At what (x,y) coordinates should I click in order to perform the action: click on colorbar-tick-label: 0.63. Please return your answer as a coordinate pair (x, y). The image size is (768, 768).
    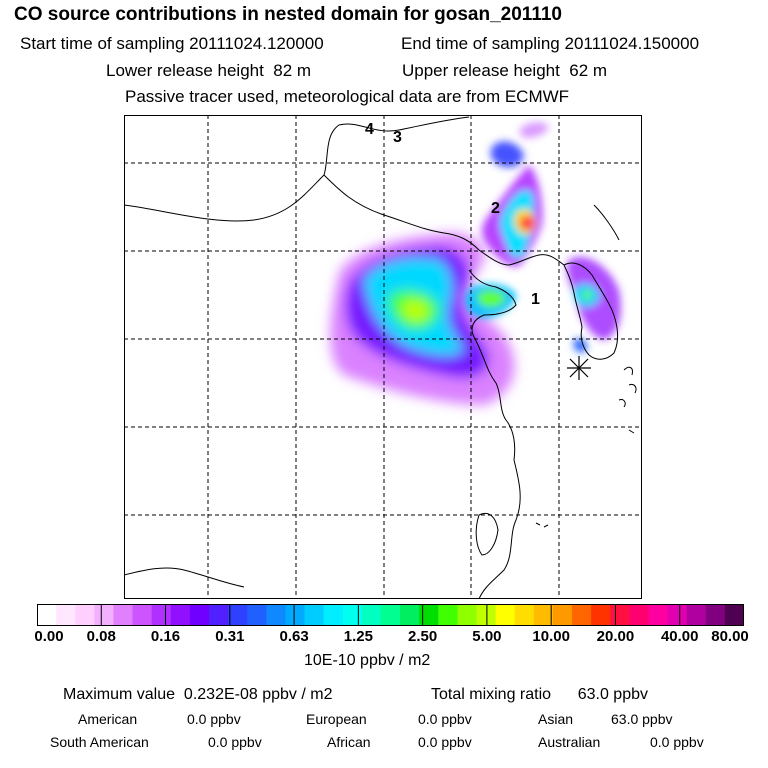
    Looking at the image, I should click on (294, 636).